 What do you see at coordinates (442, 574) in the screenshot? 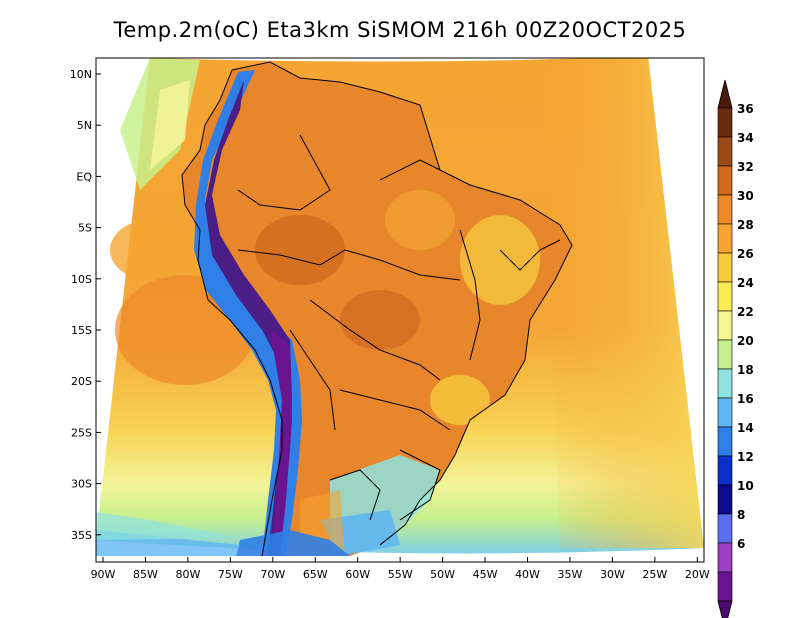
I see `lon-tick-label: 50W` at bounding box center [442, 574].